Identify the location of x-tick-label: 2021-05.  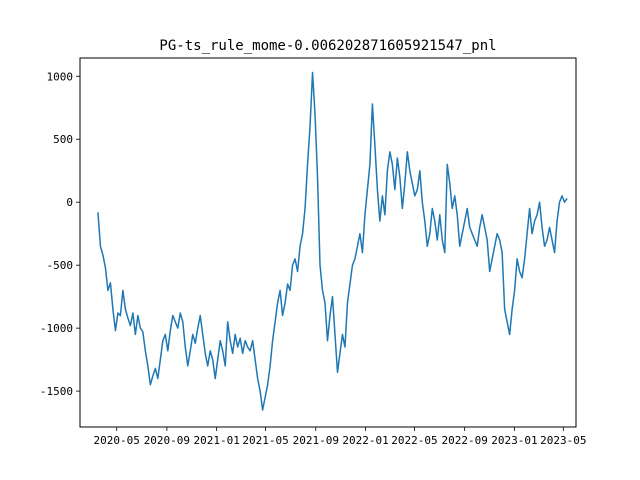
(265, 440).